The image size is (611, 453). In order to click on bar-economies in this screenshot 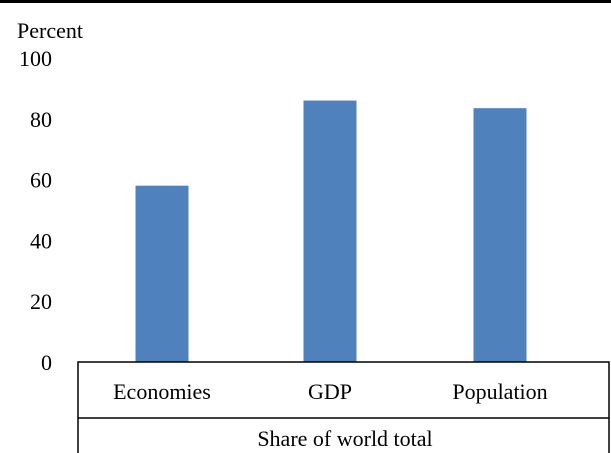, I will do `click(162, 273)`.